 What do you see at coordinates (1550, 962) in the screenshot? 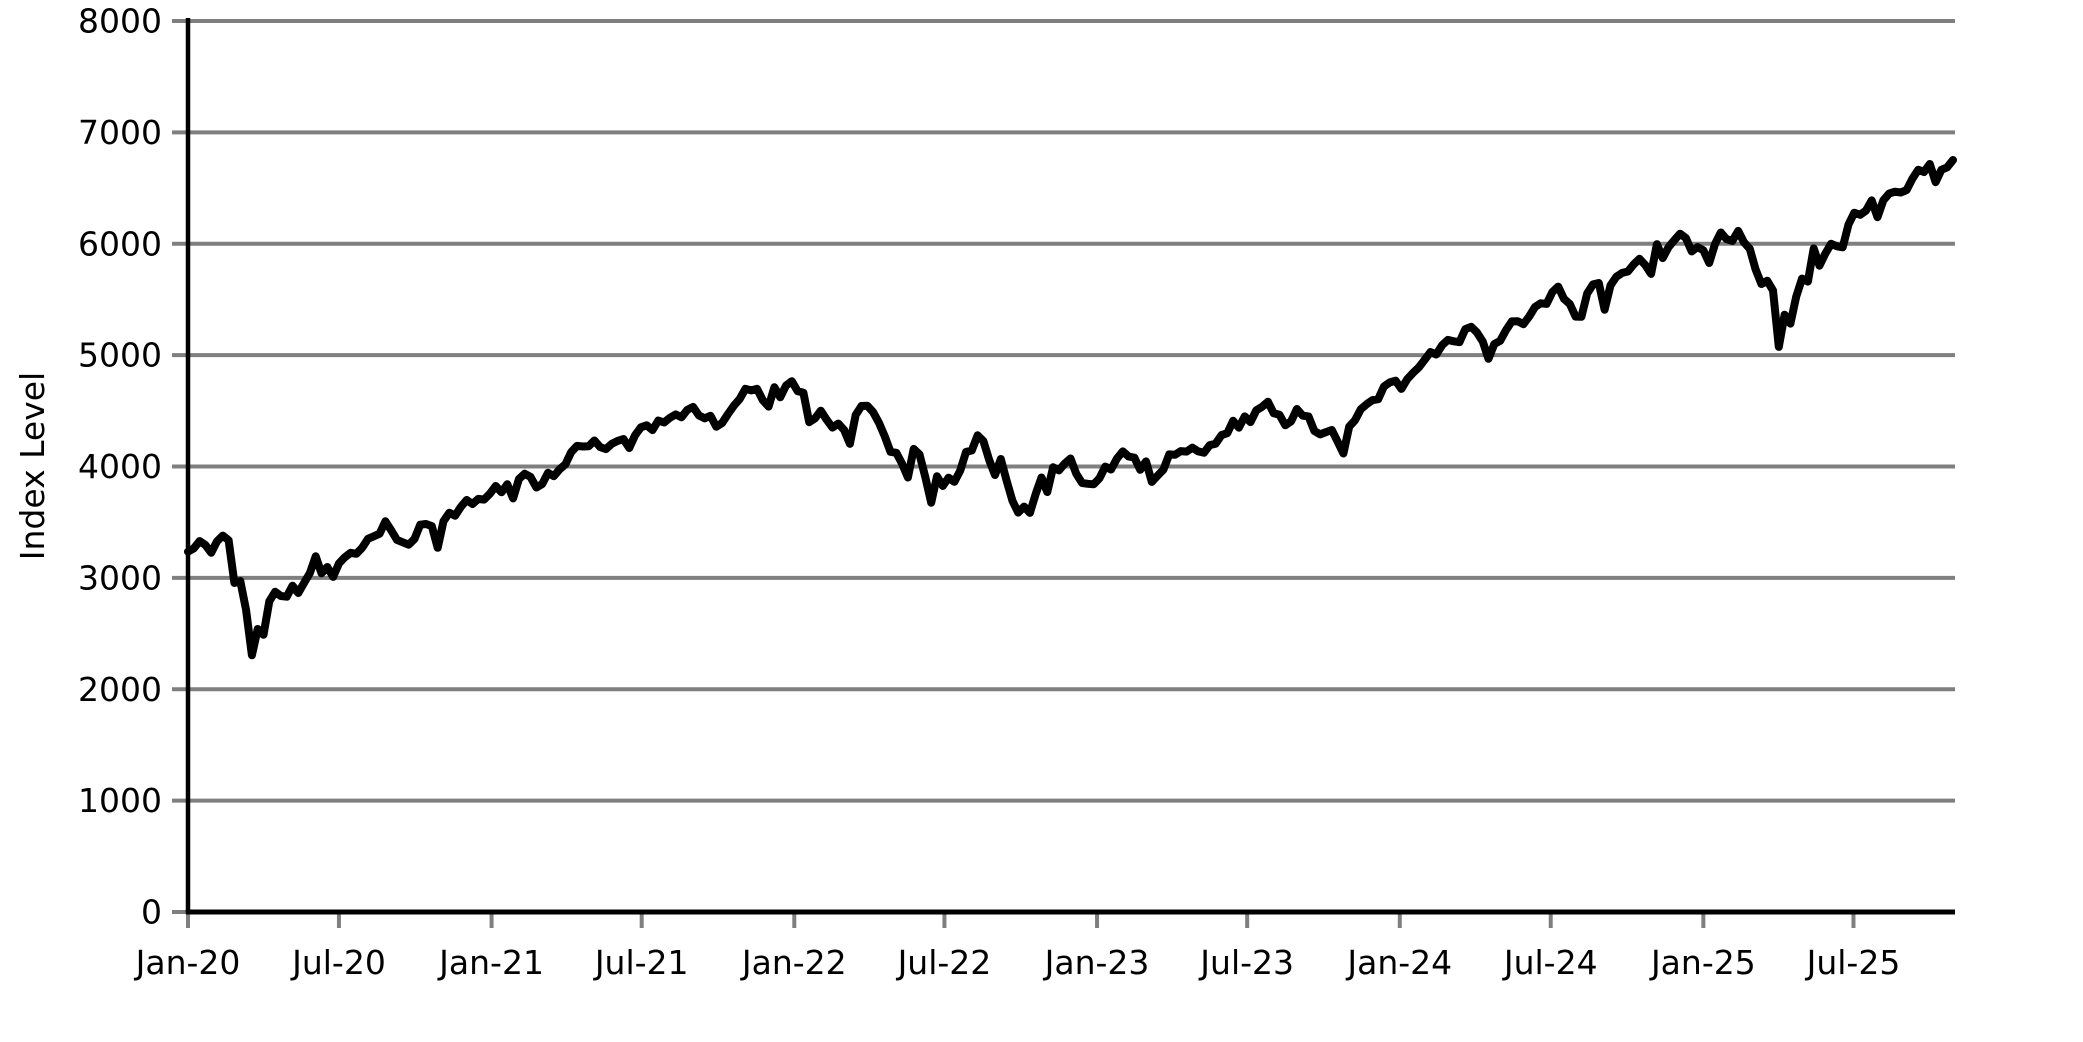
I see `x-tick-label: Jul-24` at bounding box center [1550, 962].